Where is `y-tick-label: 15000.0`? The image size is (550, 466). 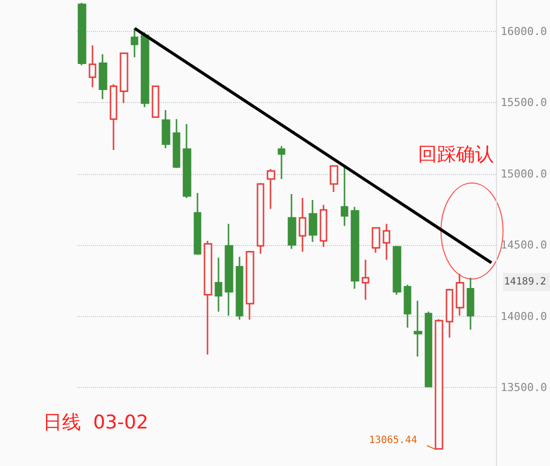 y-tick-label: 15000.0 is located at coordinates (523, 173).